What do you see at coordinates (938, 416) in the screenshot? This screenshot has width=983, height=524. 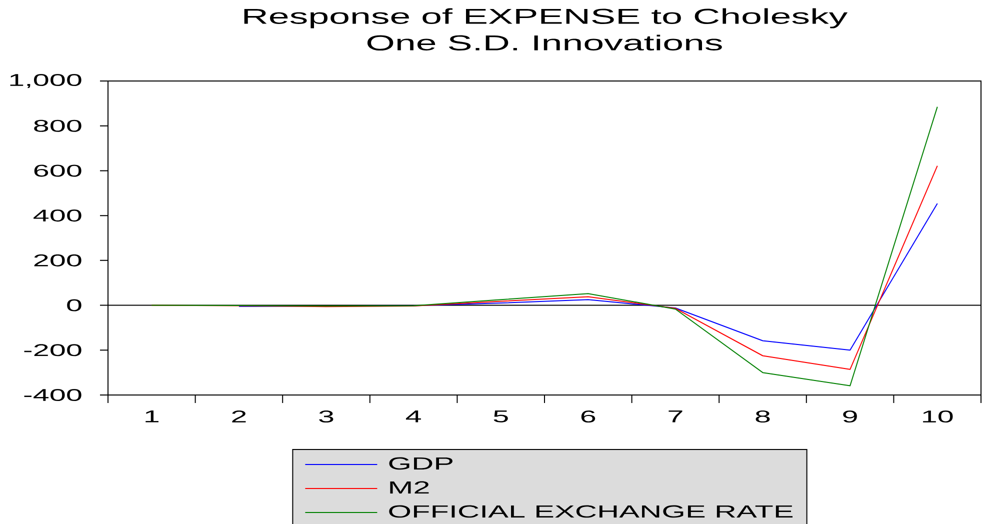 I see `x-tick-label: 10` at bounding box center [938, 416].